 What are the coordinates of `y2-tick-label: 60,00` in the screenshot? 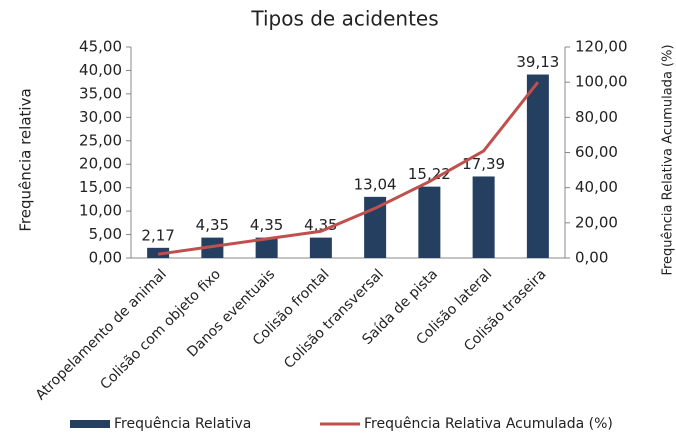 It's located at (596, 152).